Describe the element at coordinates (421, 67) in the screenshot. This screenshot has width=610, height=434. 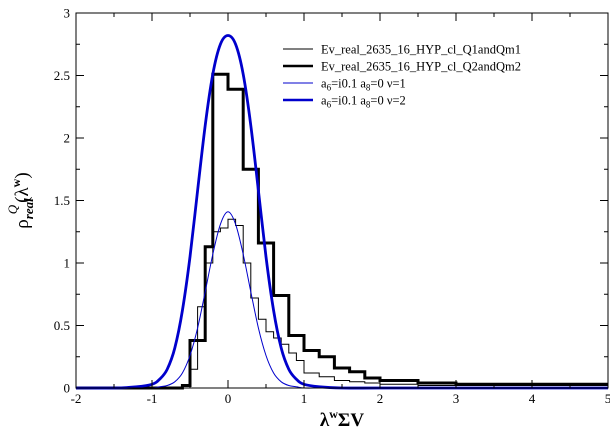
I see `legend-label: Ev_real_2635_16_HYP_cl_Q2andQm2` at that location.